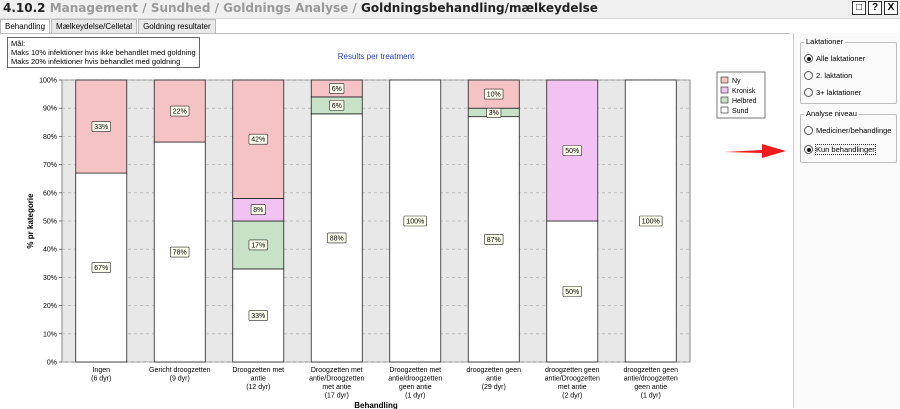 Image resolution: width=900 pixels, height=409 pixels. Describe the element at coordinates (740, 111) in the screenshot. I see `legend-label: Sund` at that location.